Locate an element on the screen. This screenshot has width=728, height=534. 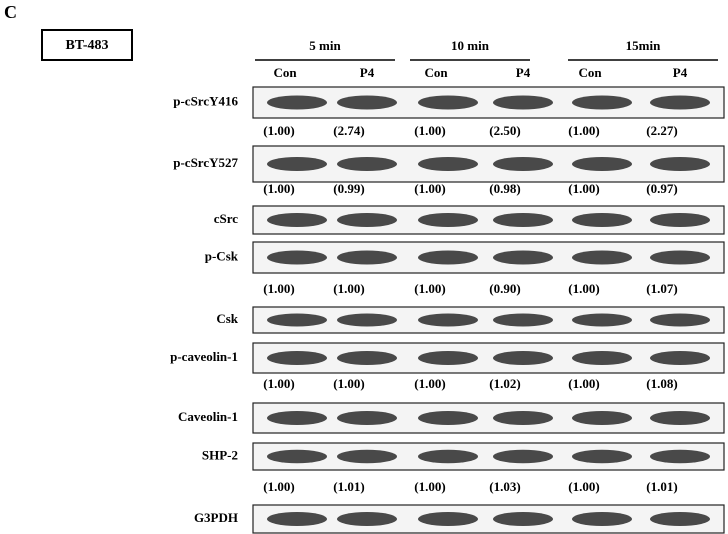
blot-label: p-cSrcY527 is located at coordinates (205, 162).